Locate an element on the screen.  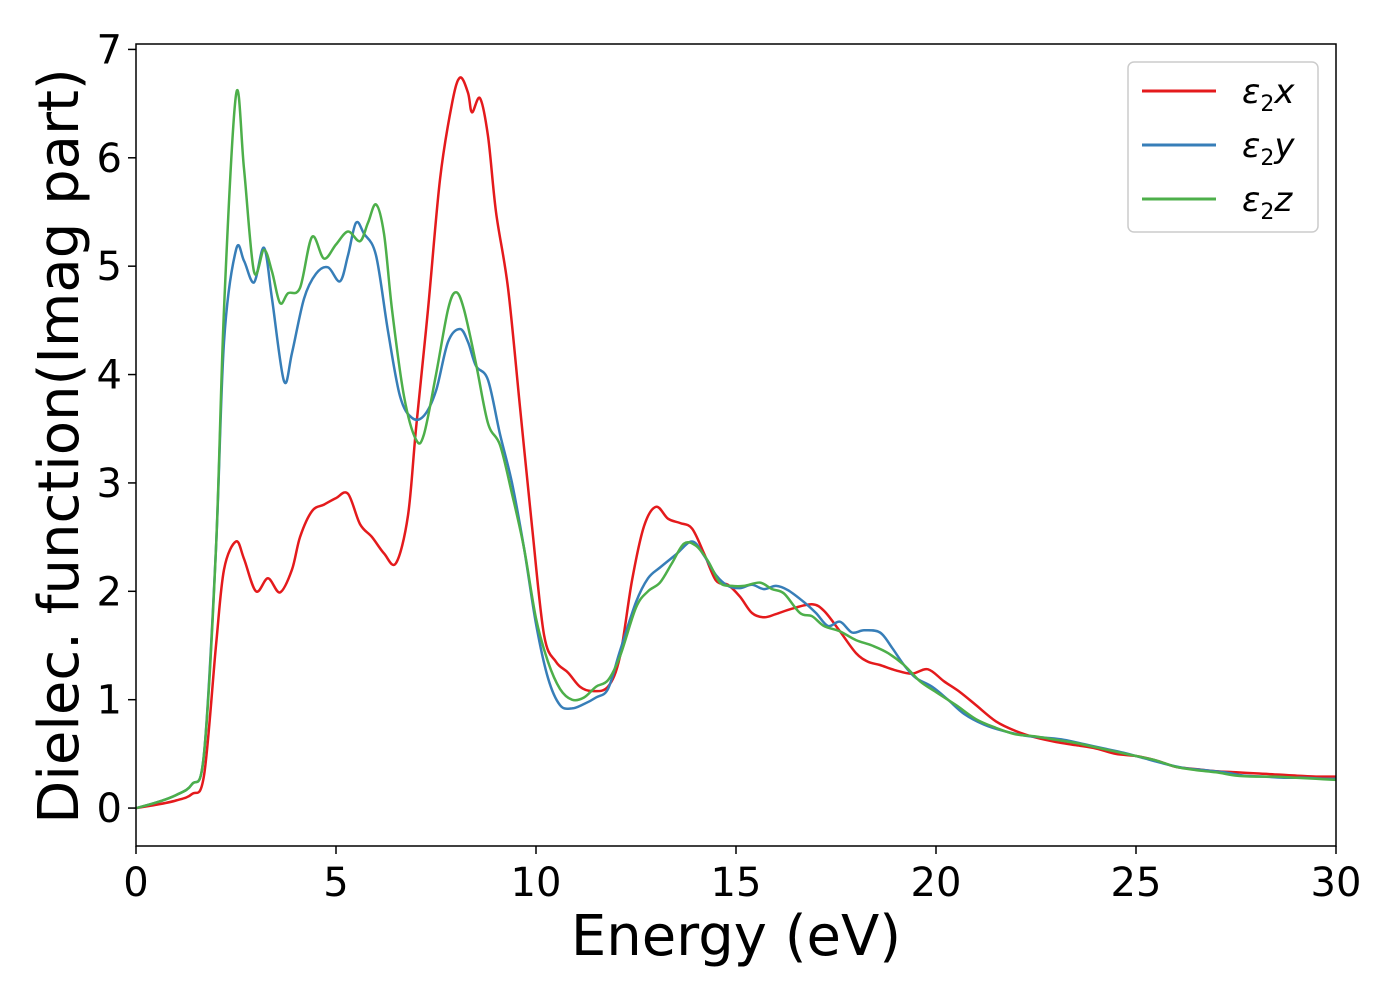
x-tick-label: 25 is located at coordinates (1136, 883).